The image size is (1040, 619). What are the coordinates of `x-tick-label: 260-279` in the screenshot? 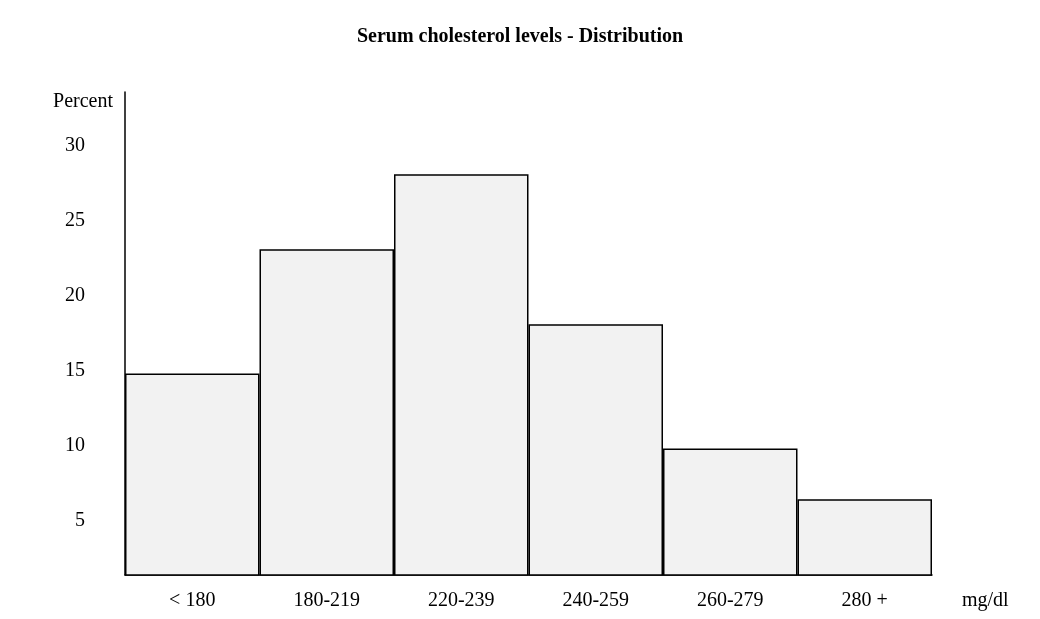 It's located at (730, 599).